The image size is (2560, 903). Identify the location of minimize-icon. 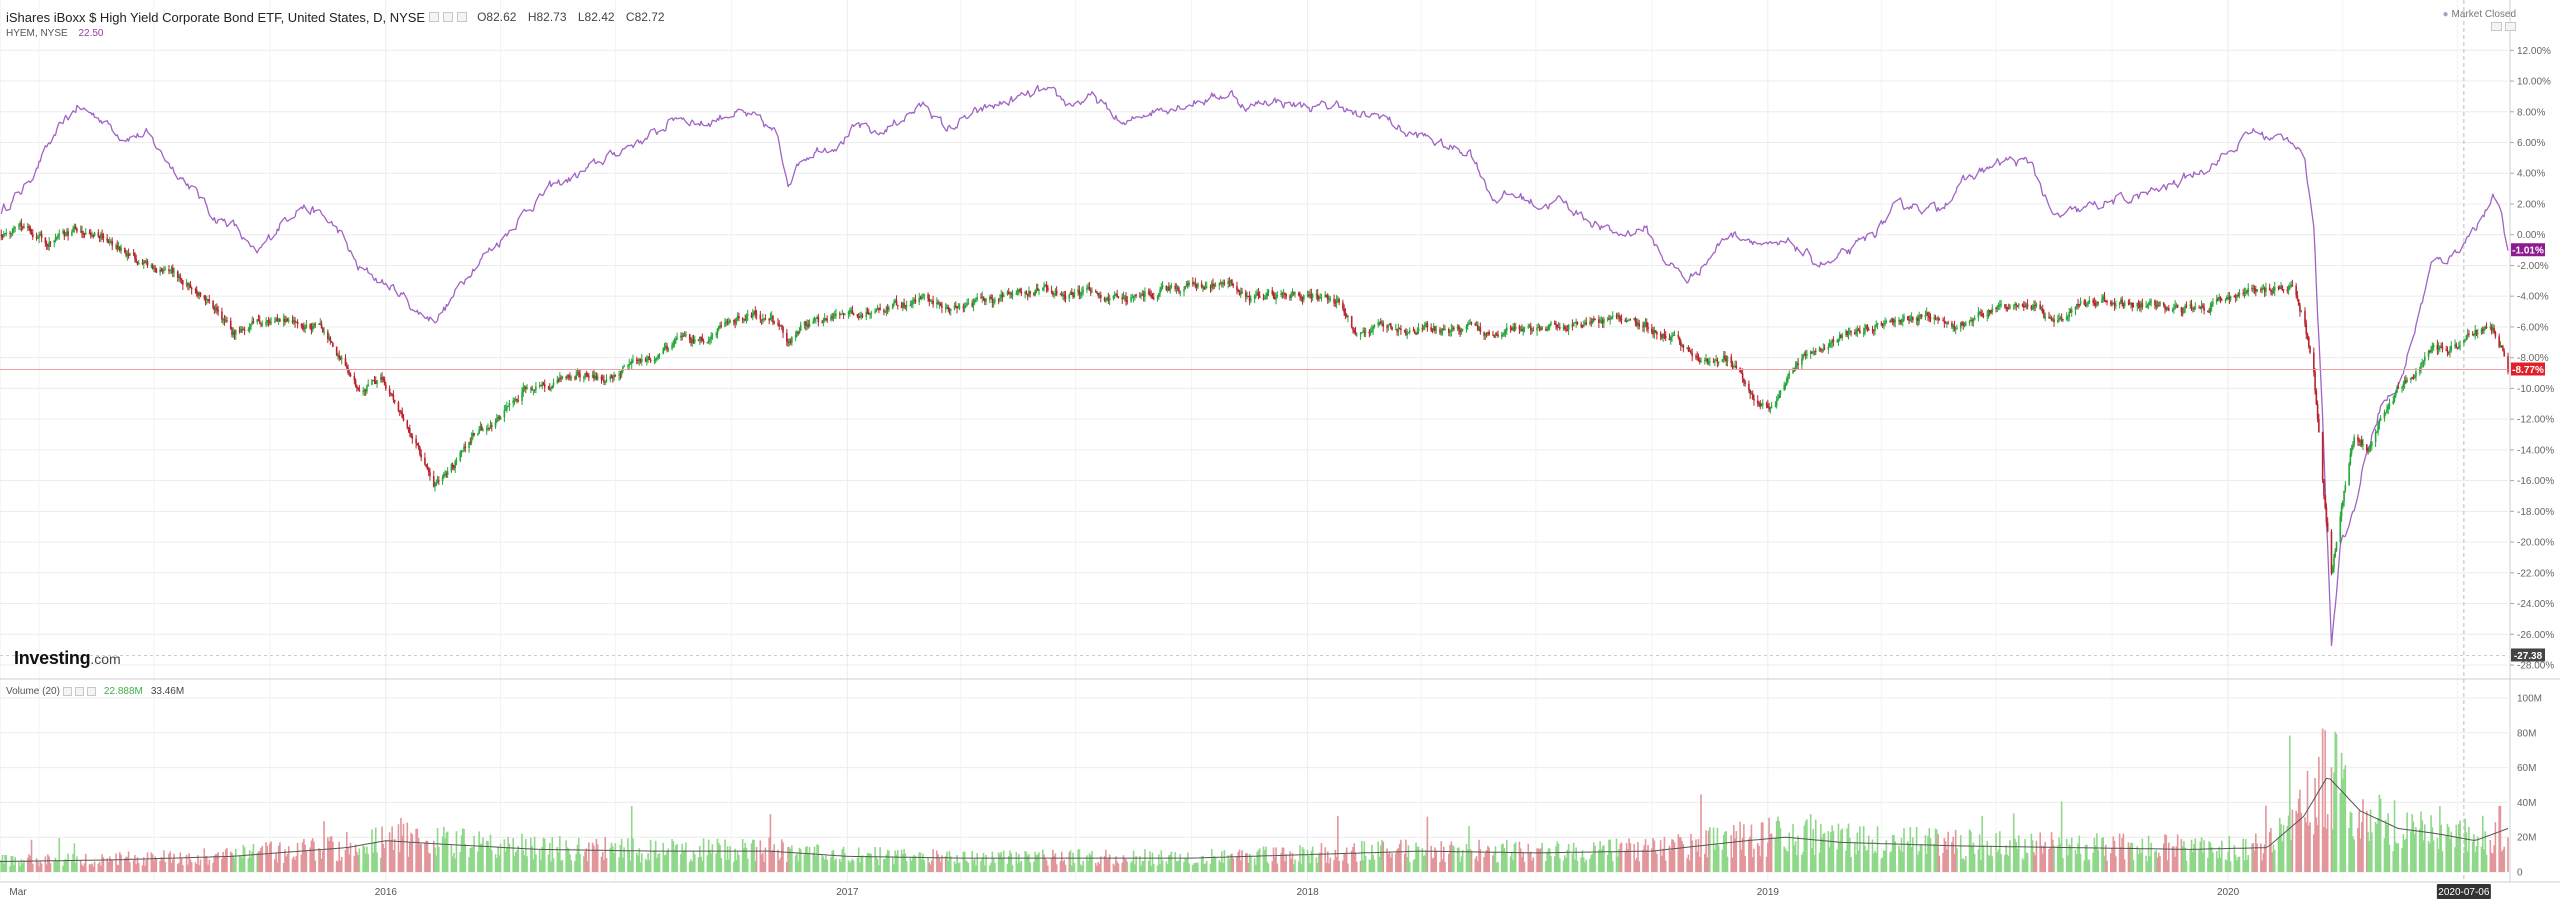
(2496, 26).